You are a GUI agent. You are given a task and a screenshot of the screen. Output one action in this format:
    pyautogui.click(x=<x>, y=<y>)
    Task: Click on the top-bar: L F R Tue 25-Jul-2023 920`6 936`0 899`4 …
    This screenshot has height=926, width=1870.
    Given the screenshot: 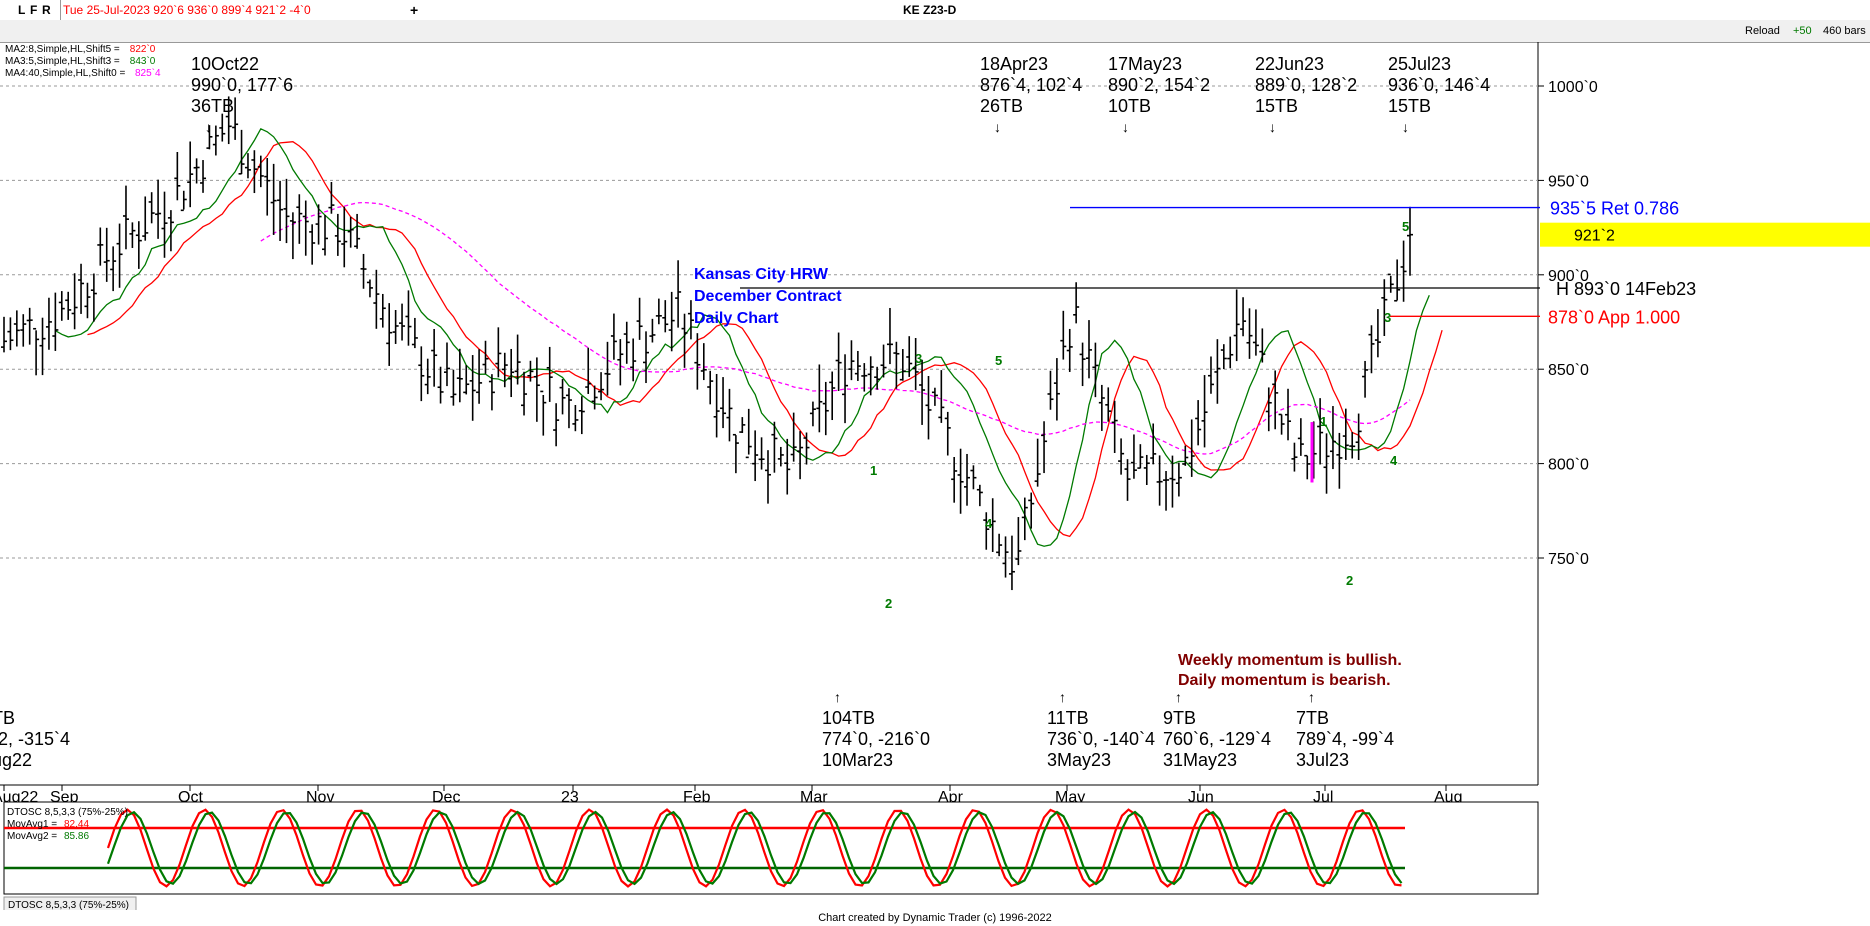 What is the action you would take?
    pyautogui.click(x=935, y=10)
    